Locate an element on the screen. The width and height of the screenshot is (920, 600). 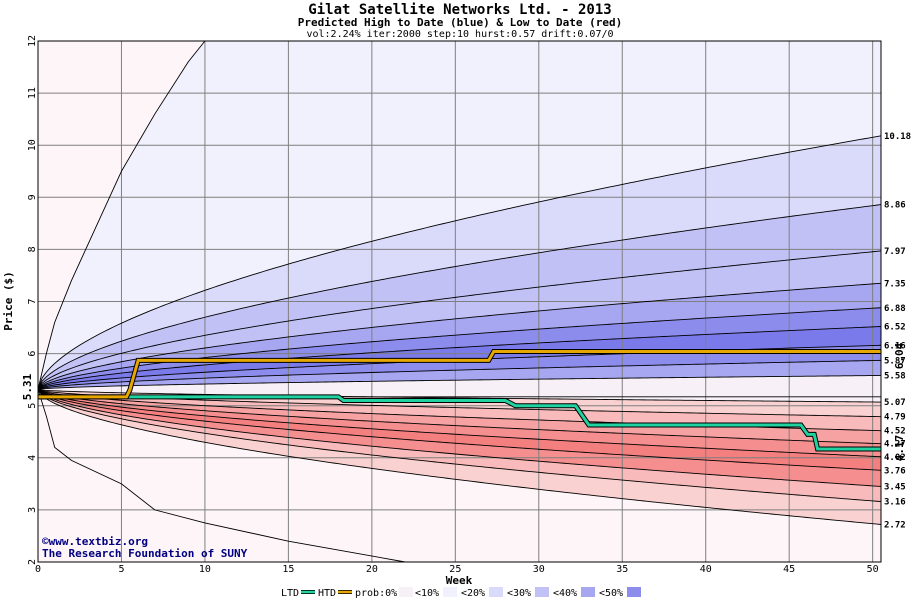
end-label: 5.58 is located at coordinates (895, 376).